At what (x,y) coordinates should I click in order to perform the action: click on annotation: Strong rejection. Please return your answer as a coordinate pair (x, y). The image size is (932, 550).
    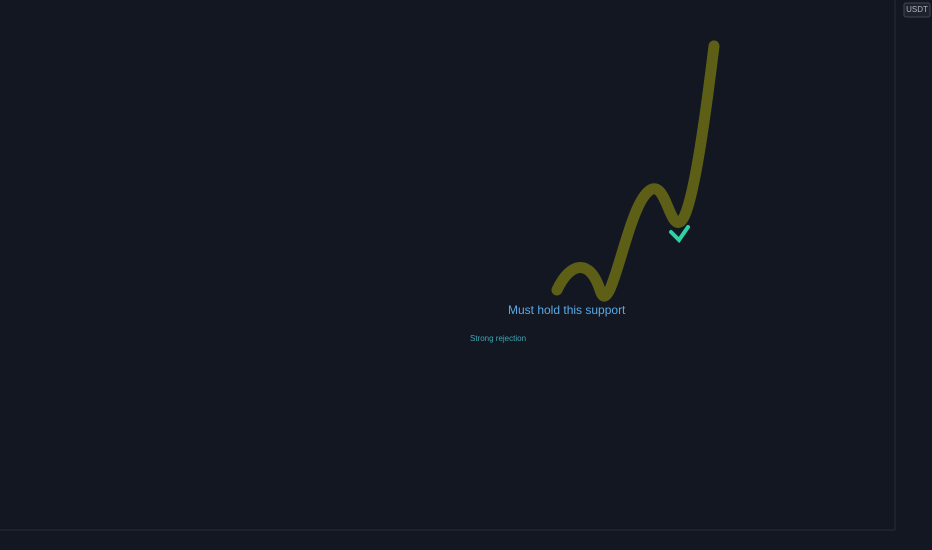
    Looking at the image, I should click on (498, 338).